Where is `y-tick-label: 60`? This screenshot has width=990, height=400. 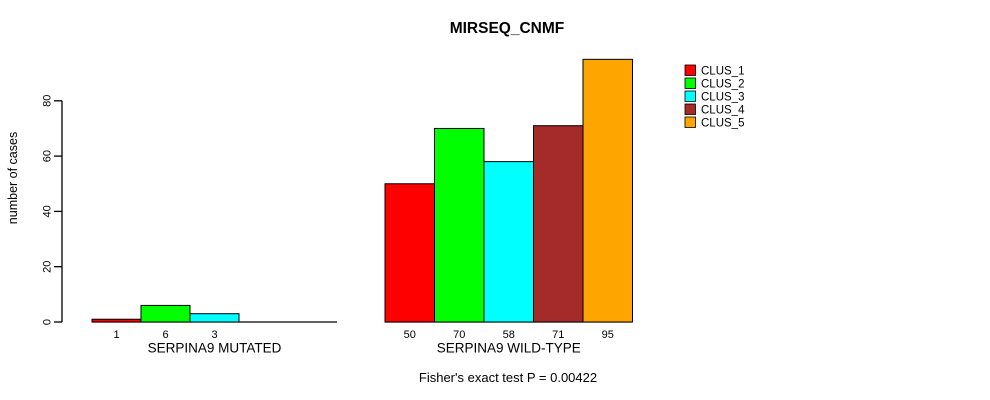
y-tick-label: 60 is located at coordinates (48, 156).